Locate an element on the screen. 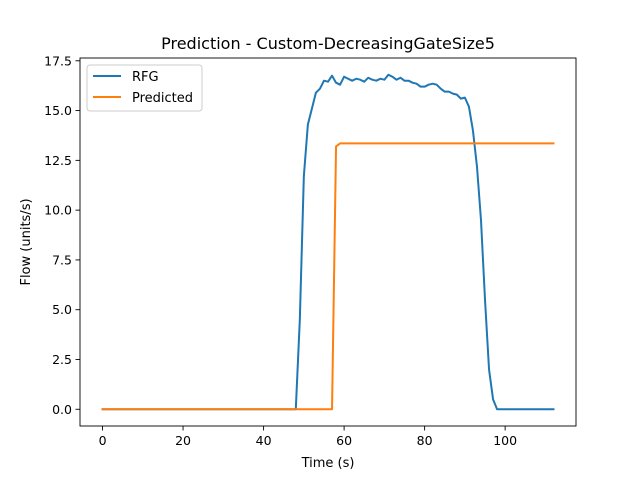 The image size is (640, 480). y-tick-label: 15.0 is located at coordinates (58, 110).